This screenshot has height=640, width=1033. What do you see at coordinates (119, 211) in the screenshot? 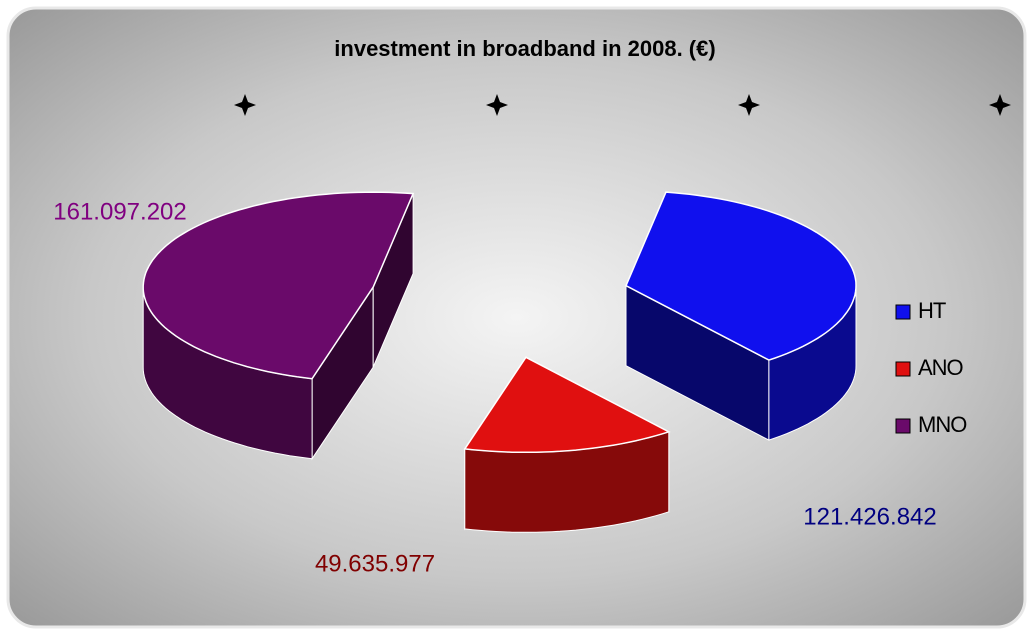
I see `data-label: 161.097.202` at bounding box center [119, 211].